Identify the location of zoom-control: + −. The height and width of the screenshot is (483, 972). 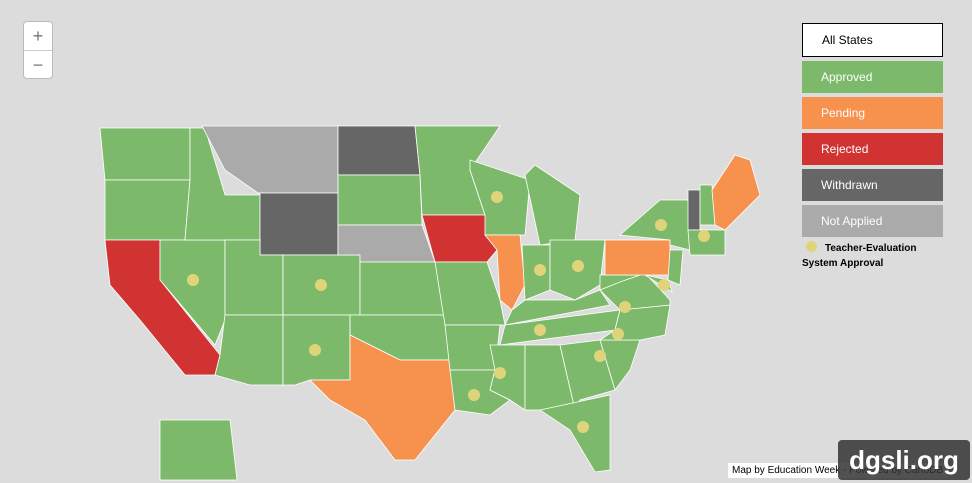
(38, 50).